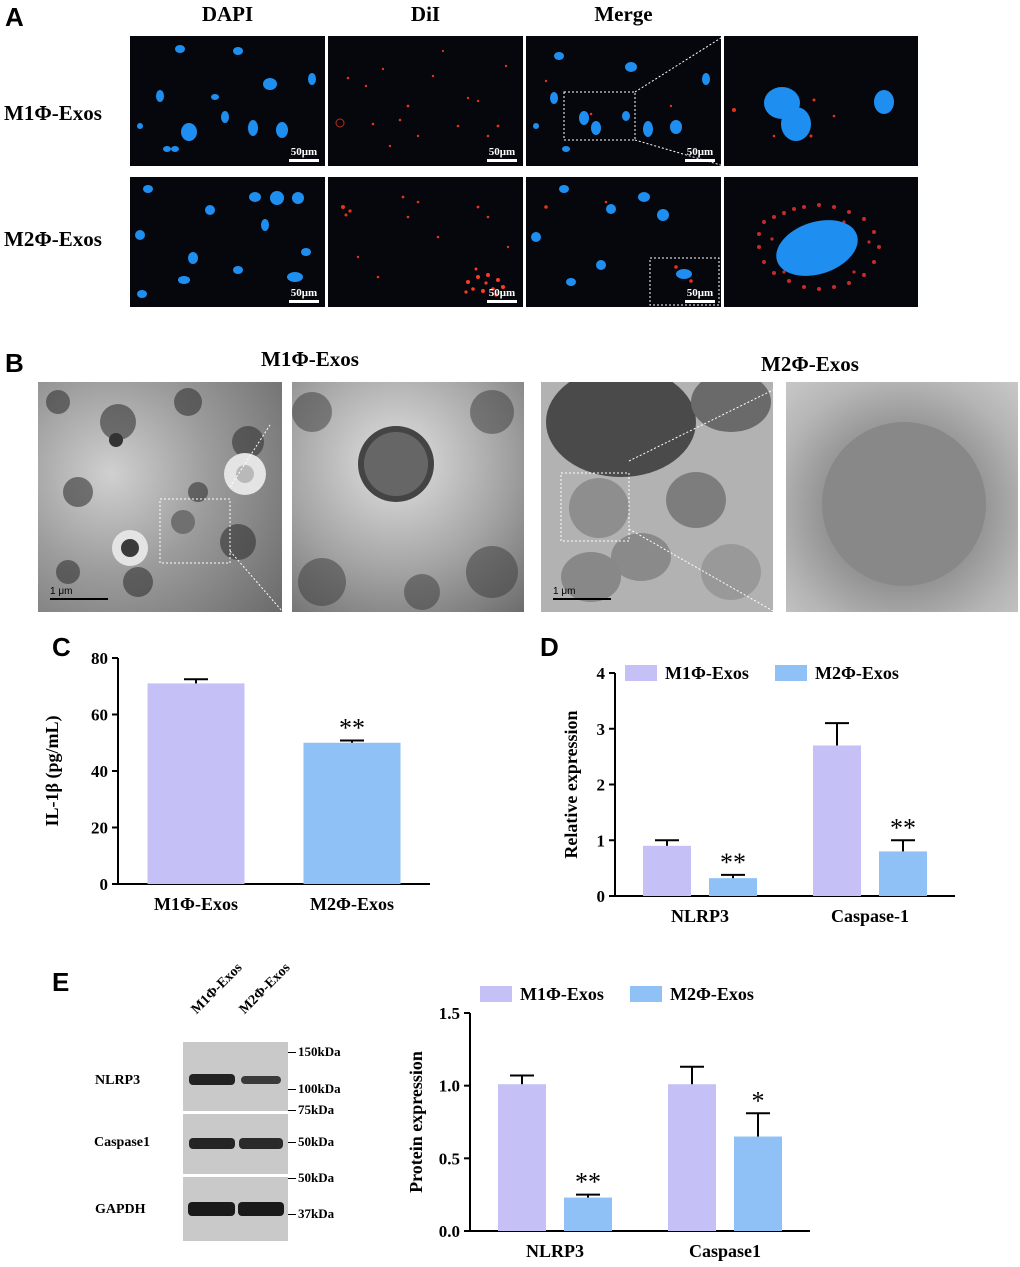 This screenshot has width=1020, height=1267. I want to click on x-tick-label: Caspase-1, so click(870, 916).